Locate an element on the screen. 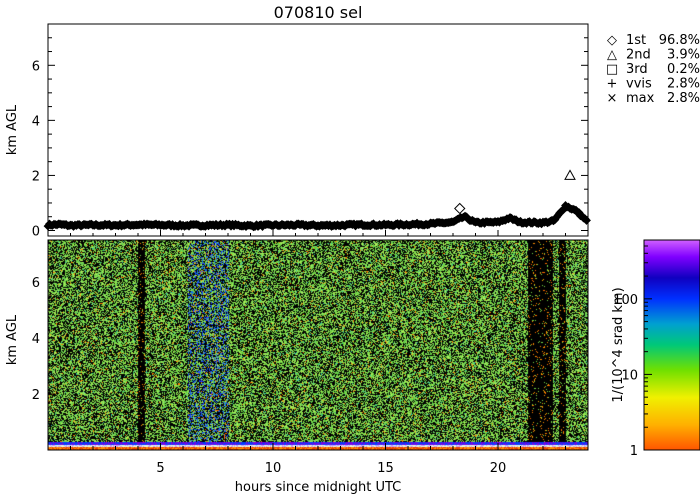 This screenshot has width=700, height=500. legend-entry-value: 3.9% is located at coordinates (683, 55).